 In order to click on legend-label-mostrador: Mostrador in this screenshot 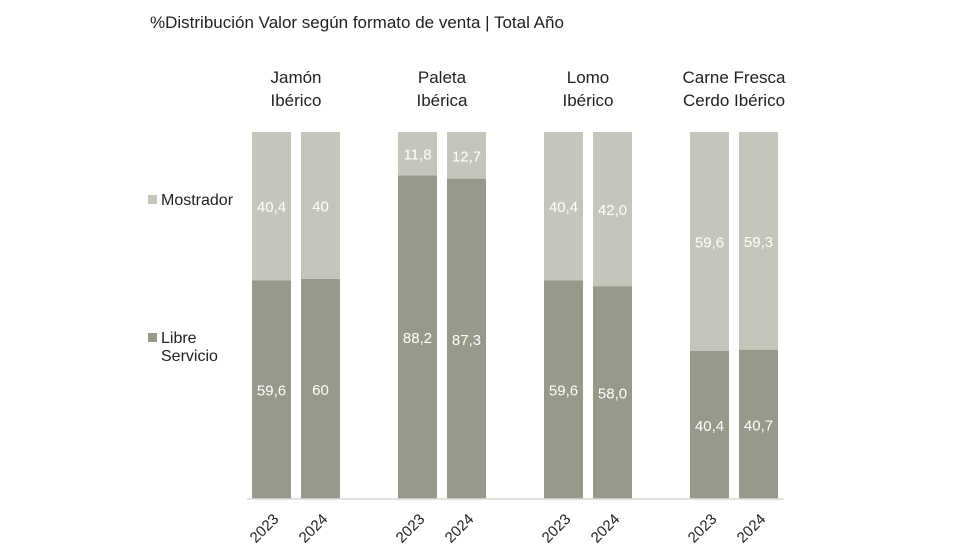, I will do `click(197, 200)`.